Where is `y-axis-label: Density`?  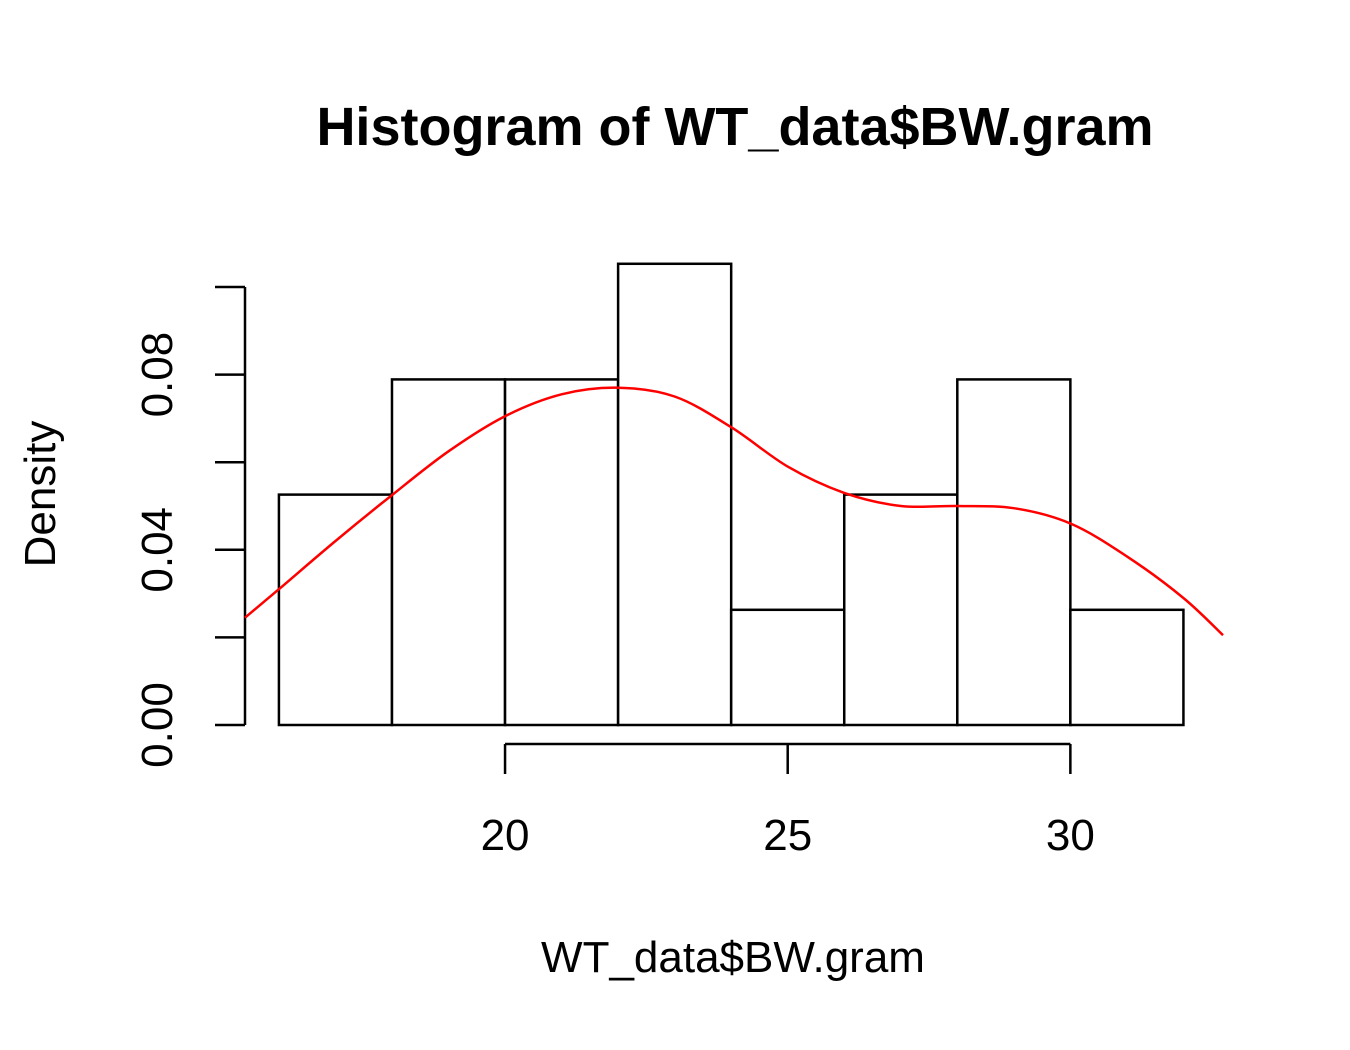 y-axis-label: Density is located at coordinates (40, 494).